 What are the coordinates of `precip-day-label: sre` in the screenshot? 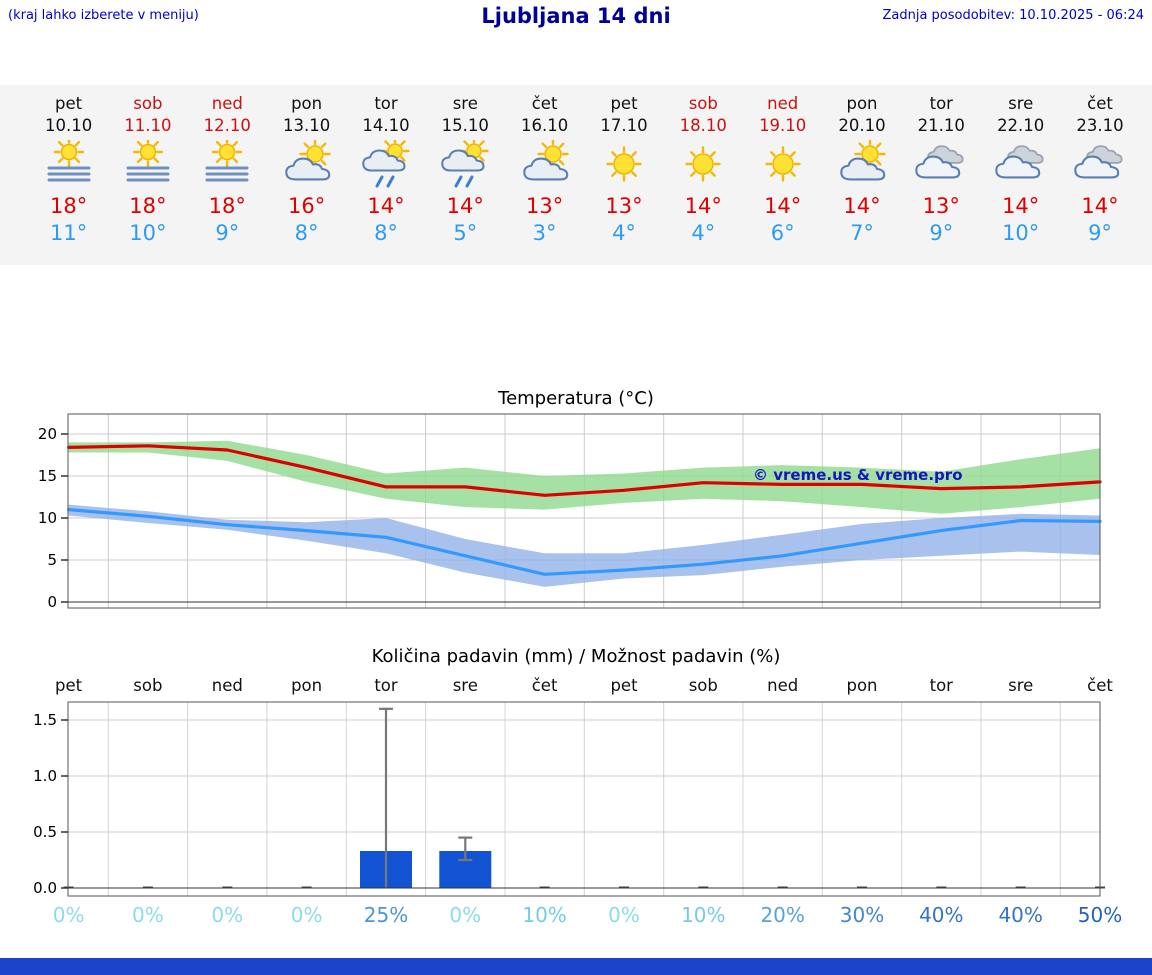 It's located at (1021, 685).